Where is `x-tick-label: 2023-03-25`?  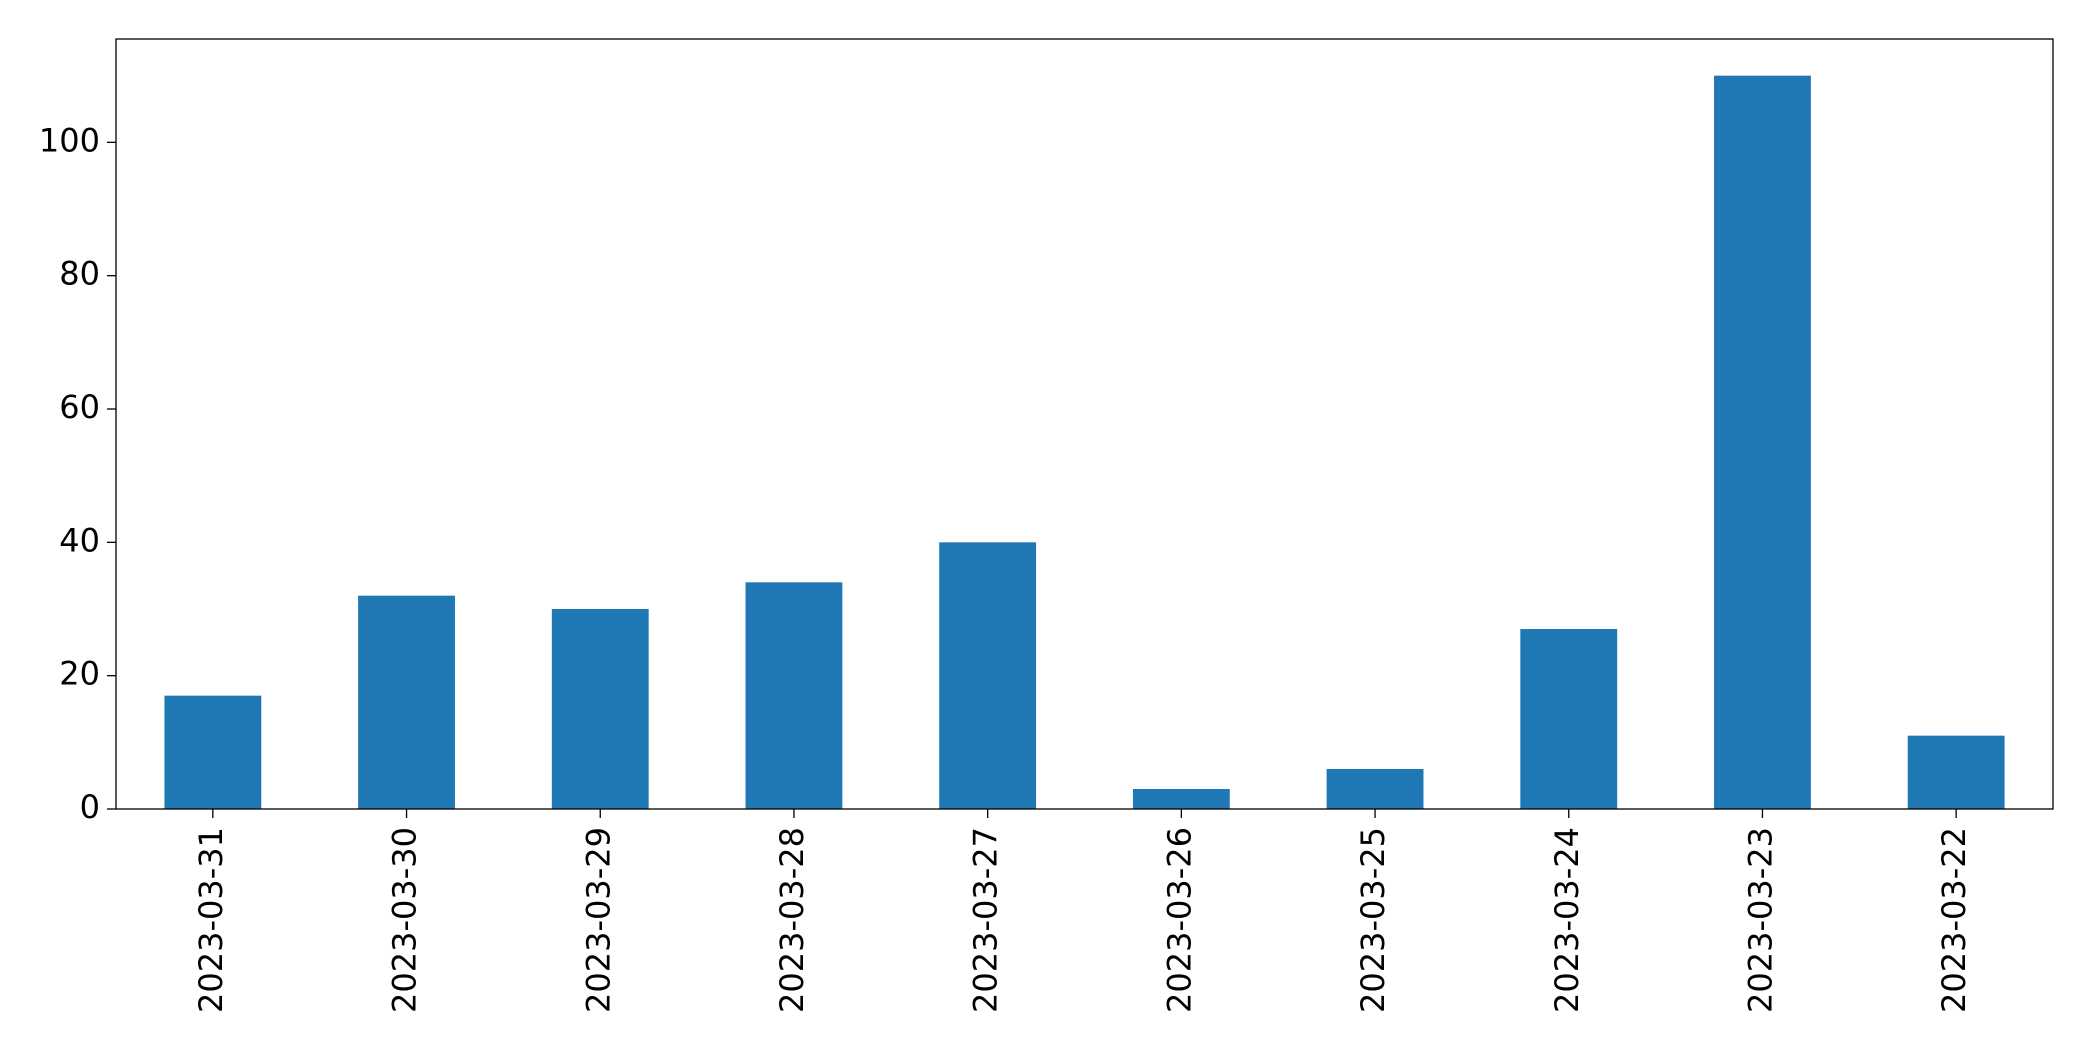
x-tick-label: 2023-03-25 is located at coordinates (1373, 920).